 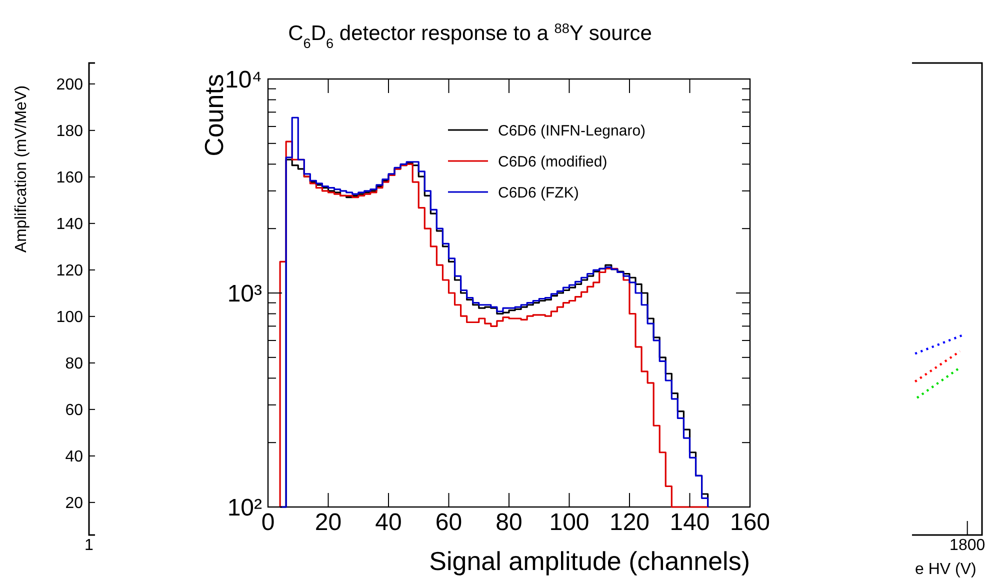 I want to click on x-axis-title: Signal amplitude (channels), so click(x=589, y=561).